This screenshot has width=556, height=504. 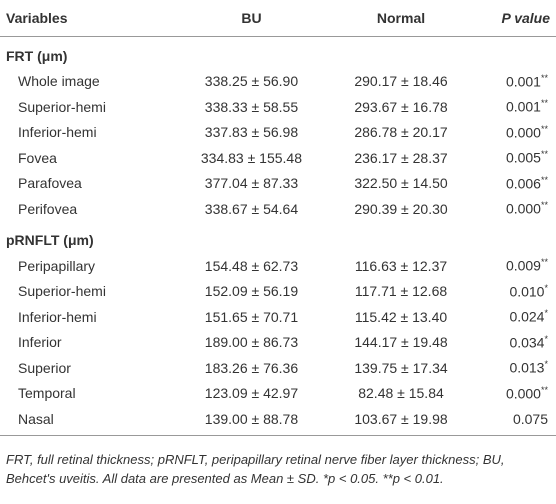 What do you see at coordinates (401, 183) in the screenshot?
I see `normal-value: 322.50 ± 14.50` at bounding box center [401, 183].